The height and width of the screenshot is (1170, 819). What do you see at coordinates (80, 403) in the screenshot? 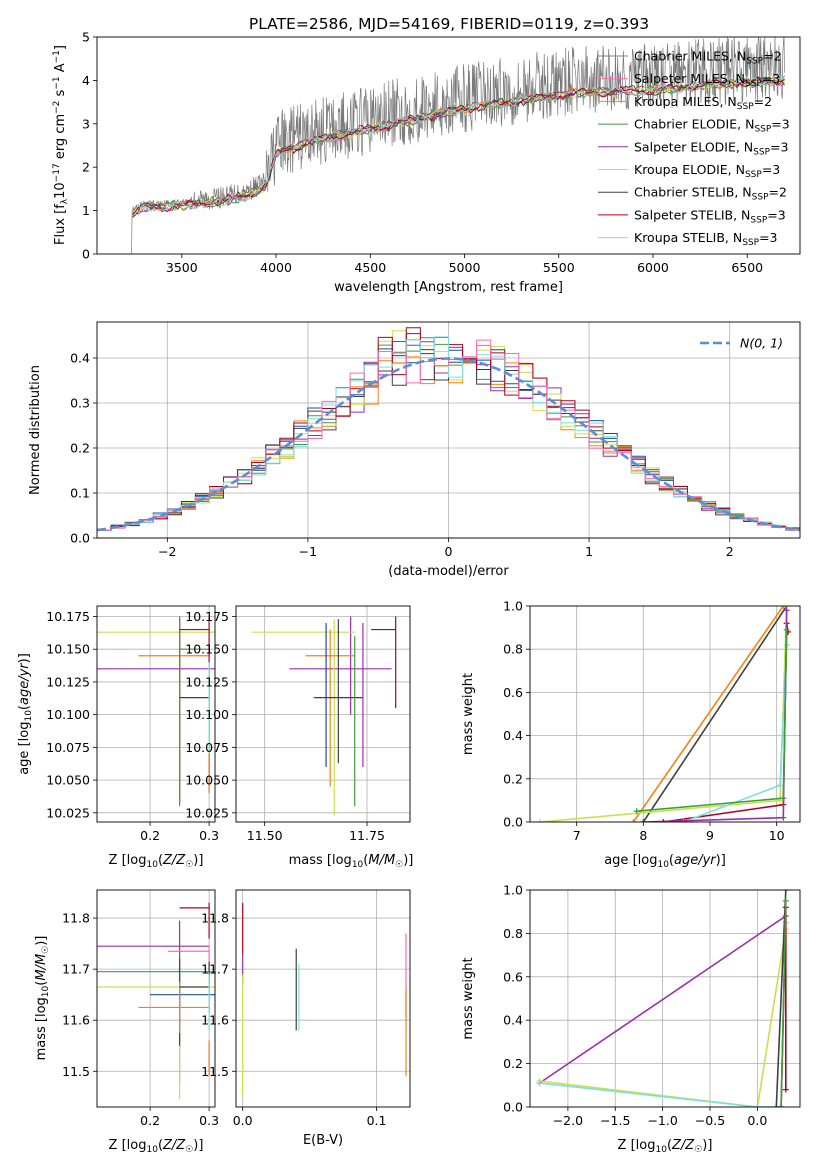
I see `y-tick-label: 0.3` at bounding box center [80, 403].